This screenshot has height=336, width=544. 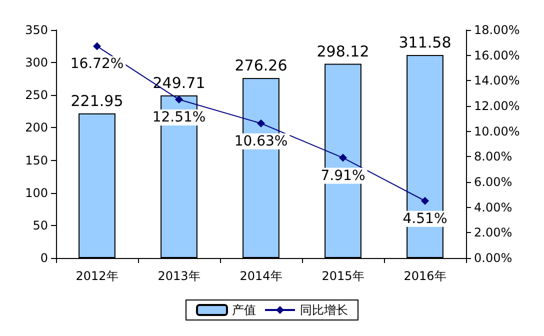 I want to click on data-label: 7.91%, so click(x=343, y=176).